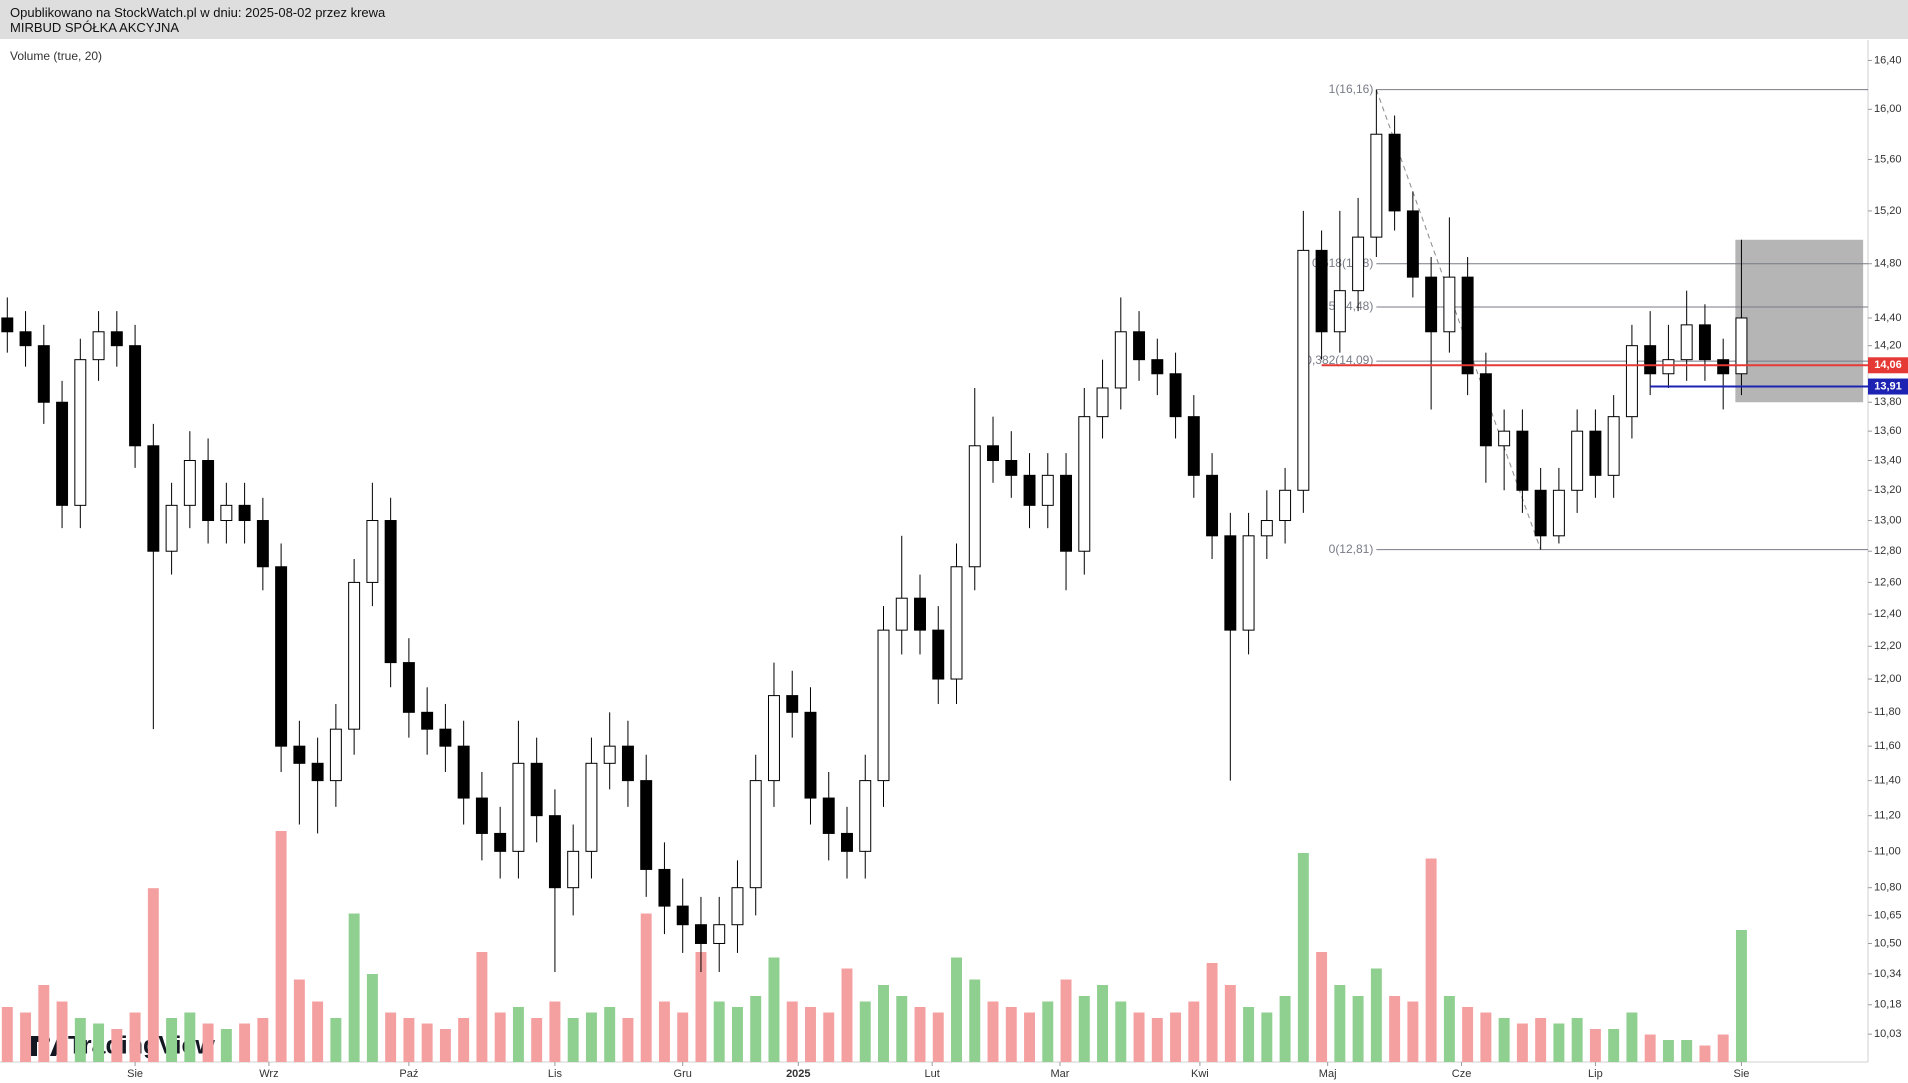 The height and width of the screenshot is (1083, 1908). I want to click on fib-label: 0,382(14,09), so click(1339, 360).